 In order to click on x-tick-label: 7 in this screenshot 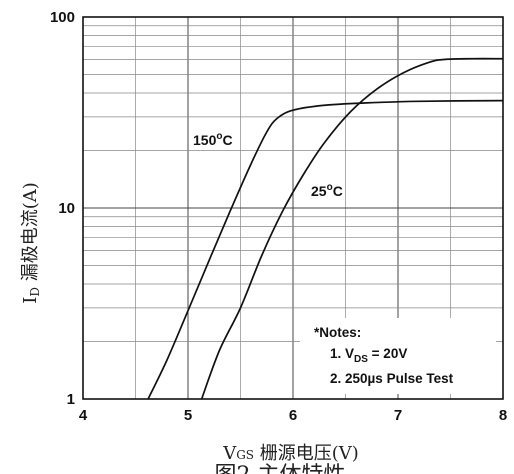, I will do `click(398, 415)`.